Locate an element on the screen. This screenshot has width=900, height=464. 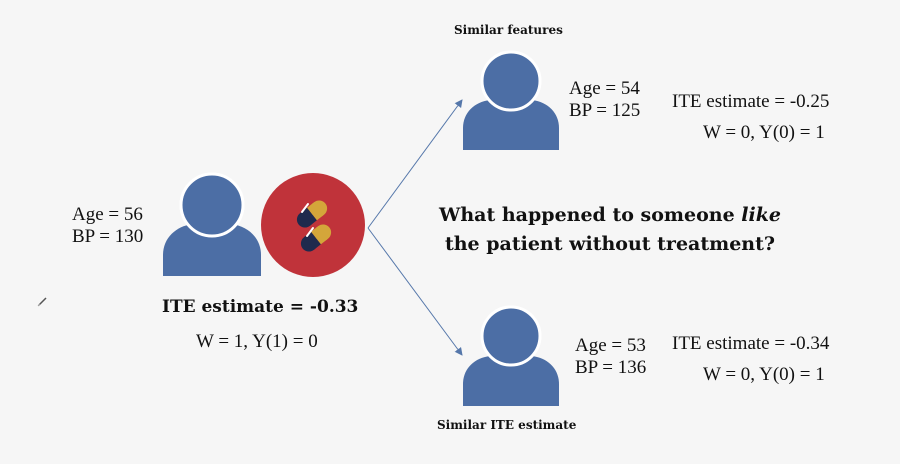
similar-features-person-icon is located at coordinates (511, 100).